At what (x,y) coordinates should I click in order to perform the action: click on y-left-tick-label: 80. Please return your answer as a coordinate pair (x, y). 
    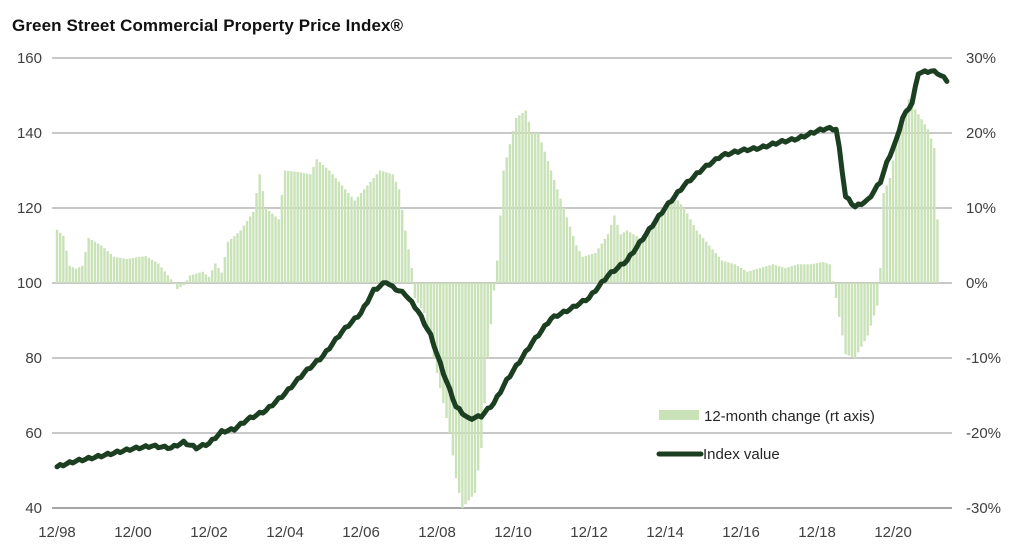
    Looking at the image, I should click on (33, 358).